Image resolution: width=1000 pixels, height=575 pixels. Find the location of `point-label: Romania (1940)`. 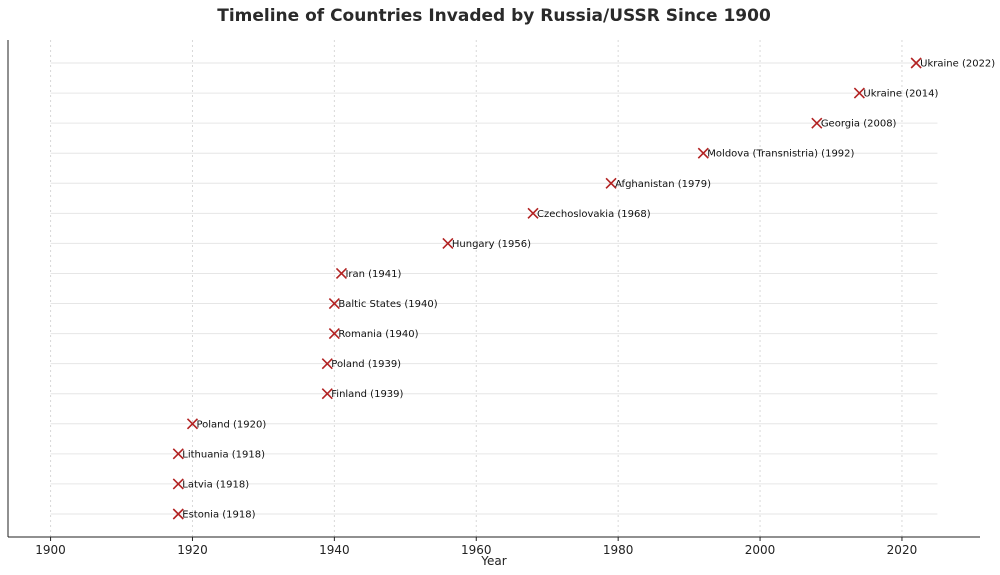

point-label: Romania (1940) is located at coordinates (378, 334).